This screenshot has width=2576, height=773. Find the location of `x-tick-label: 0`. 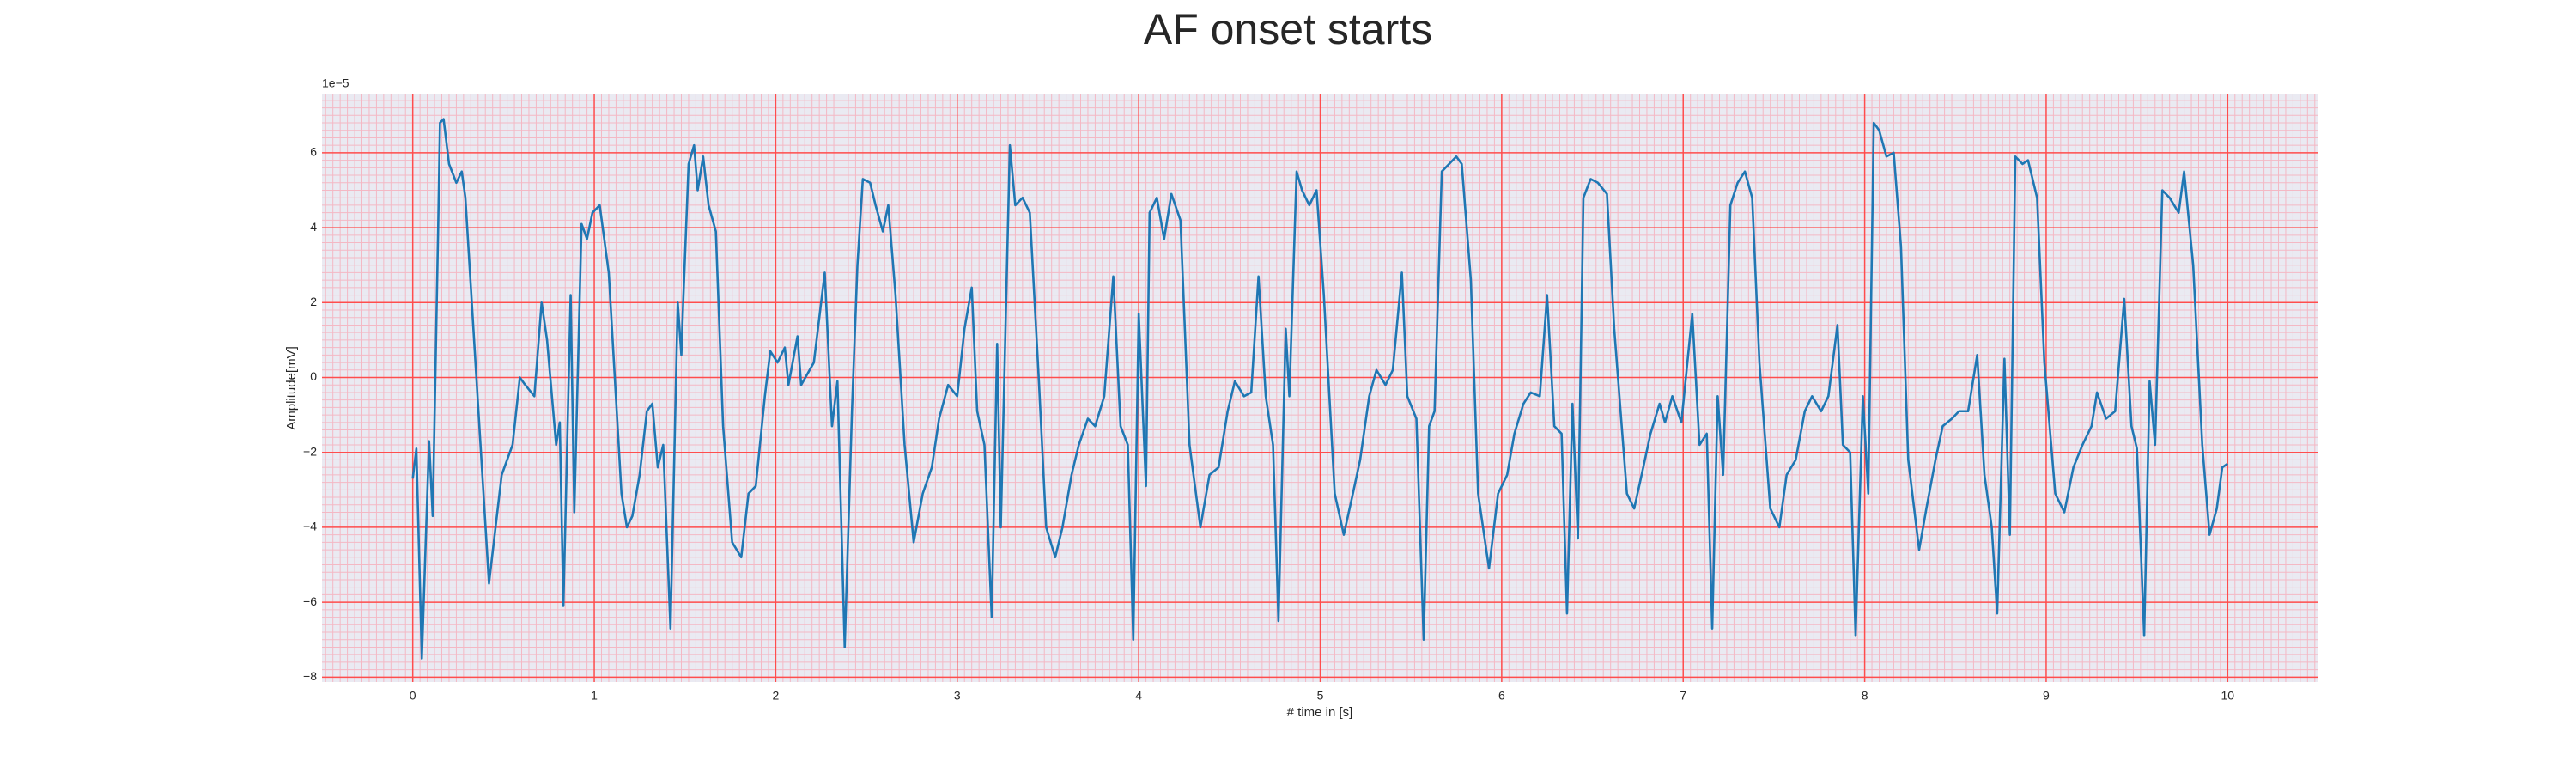

x-tick-label: 0 is located at coordinates (413, 696).